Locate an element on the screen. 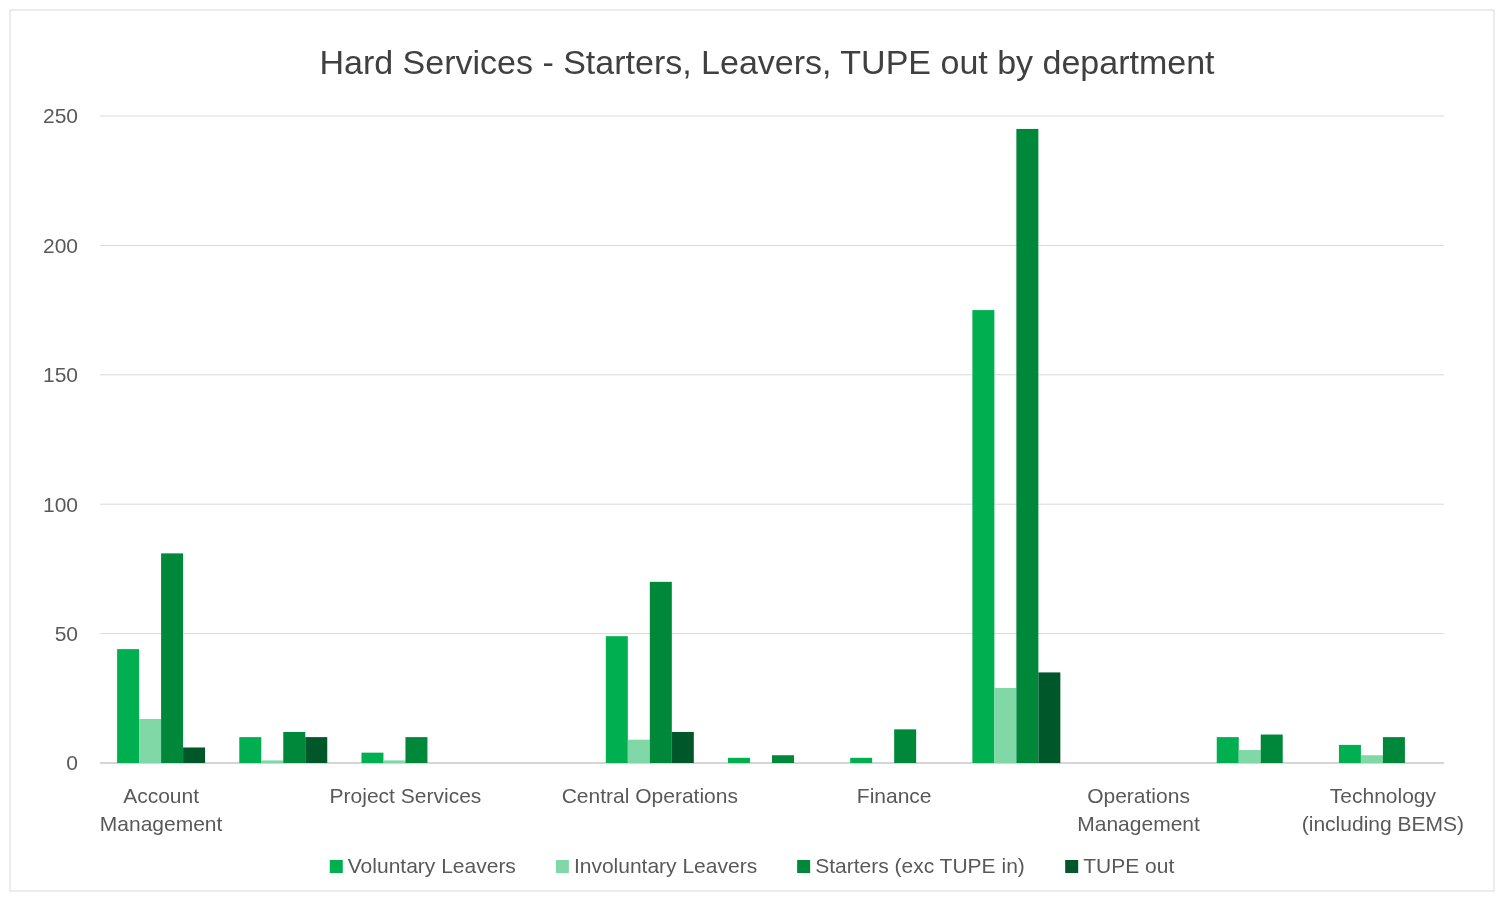  legend-label: Starters (exc TUPE in) is located at coordinates (920, 865).